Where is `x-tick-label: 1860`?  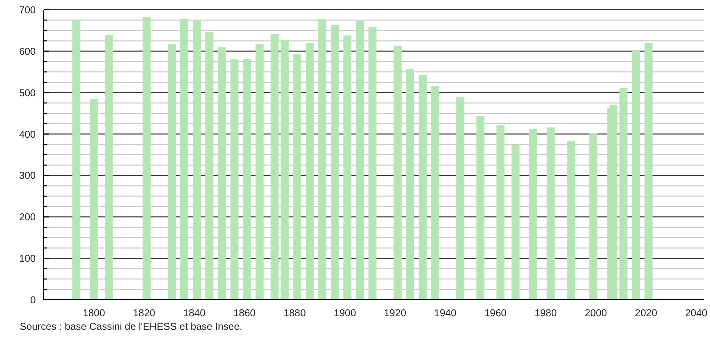 x-tick-label: 1860 is located at coordinates (245, 314).